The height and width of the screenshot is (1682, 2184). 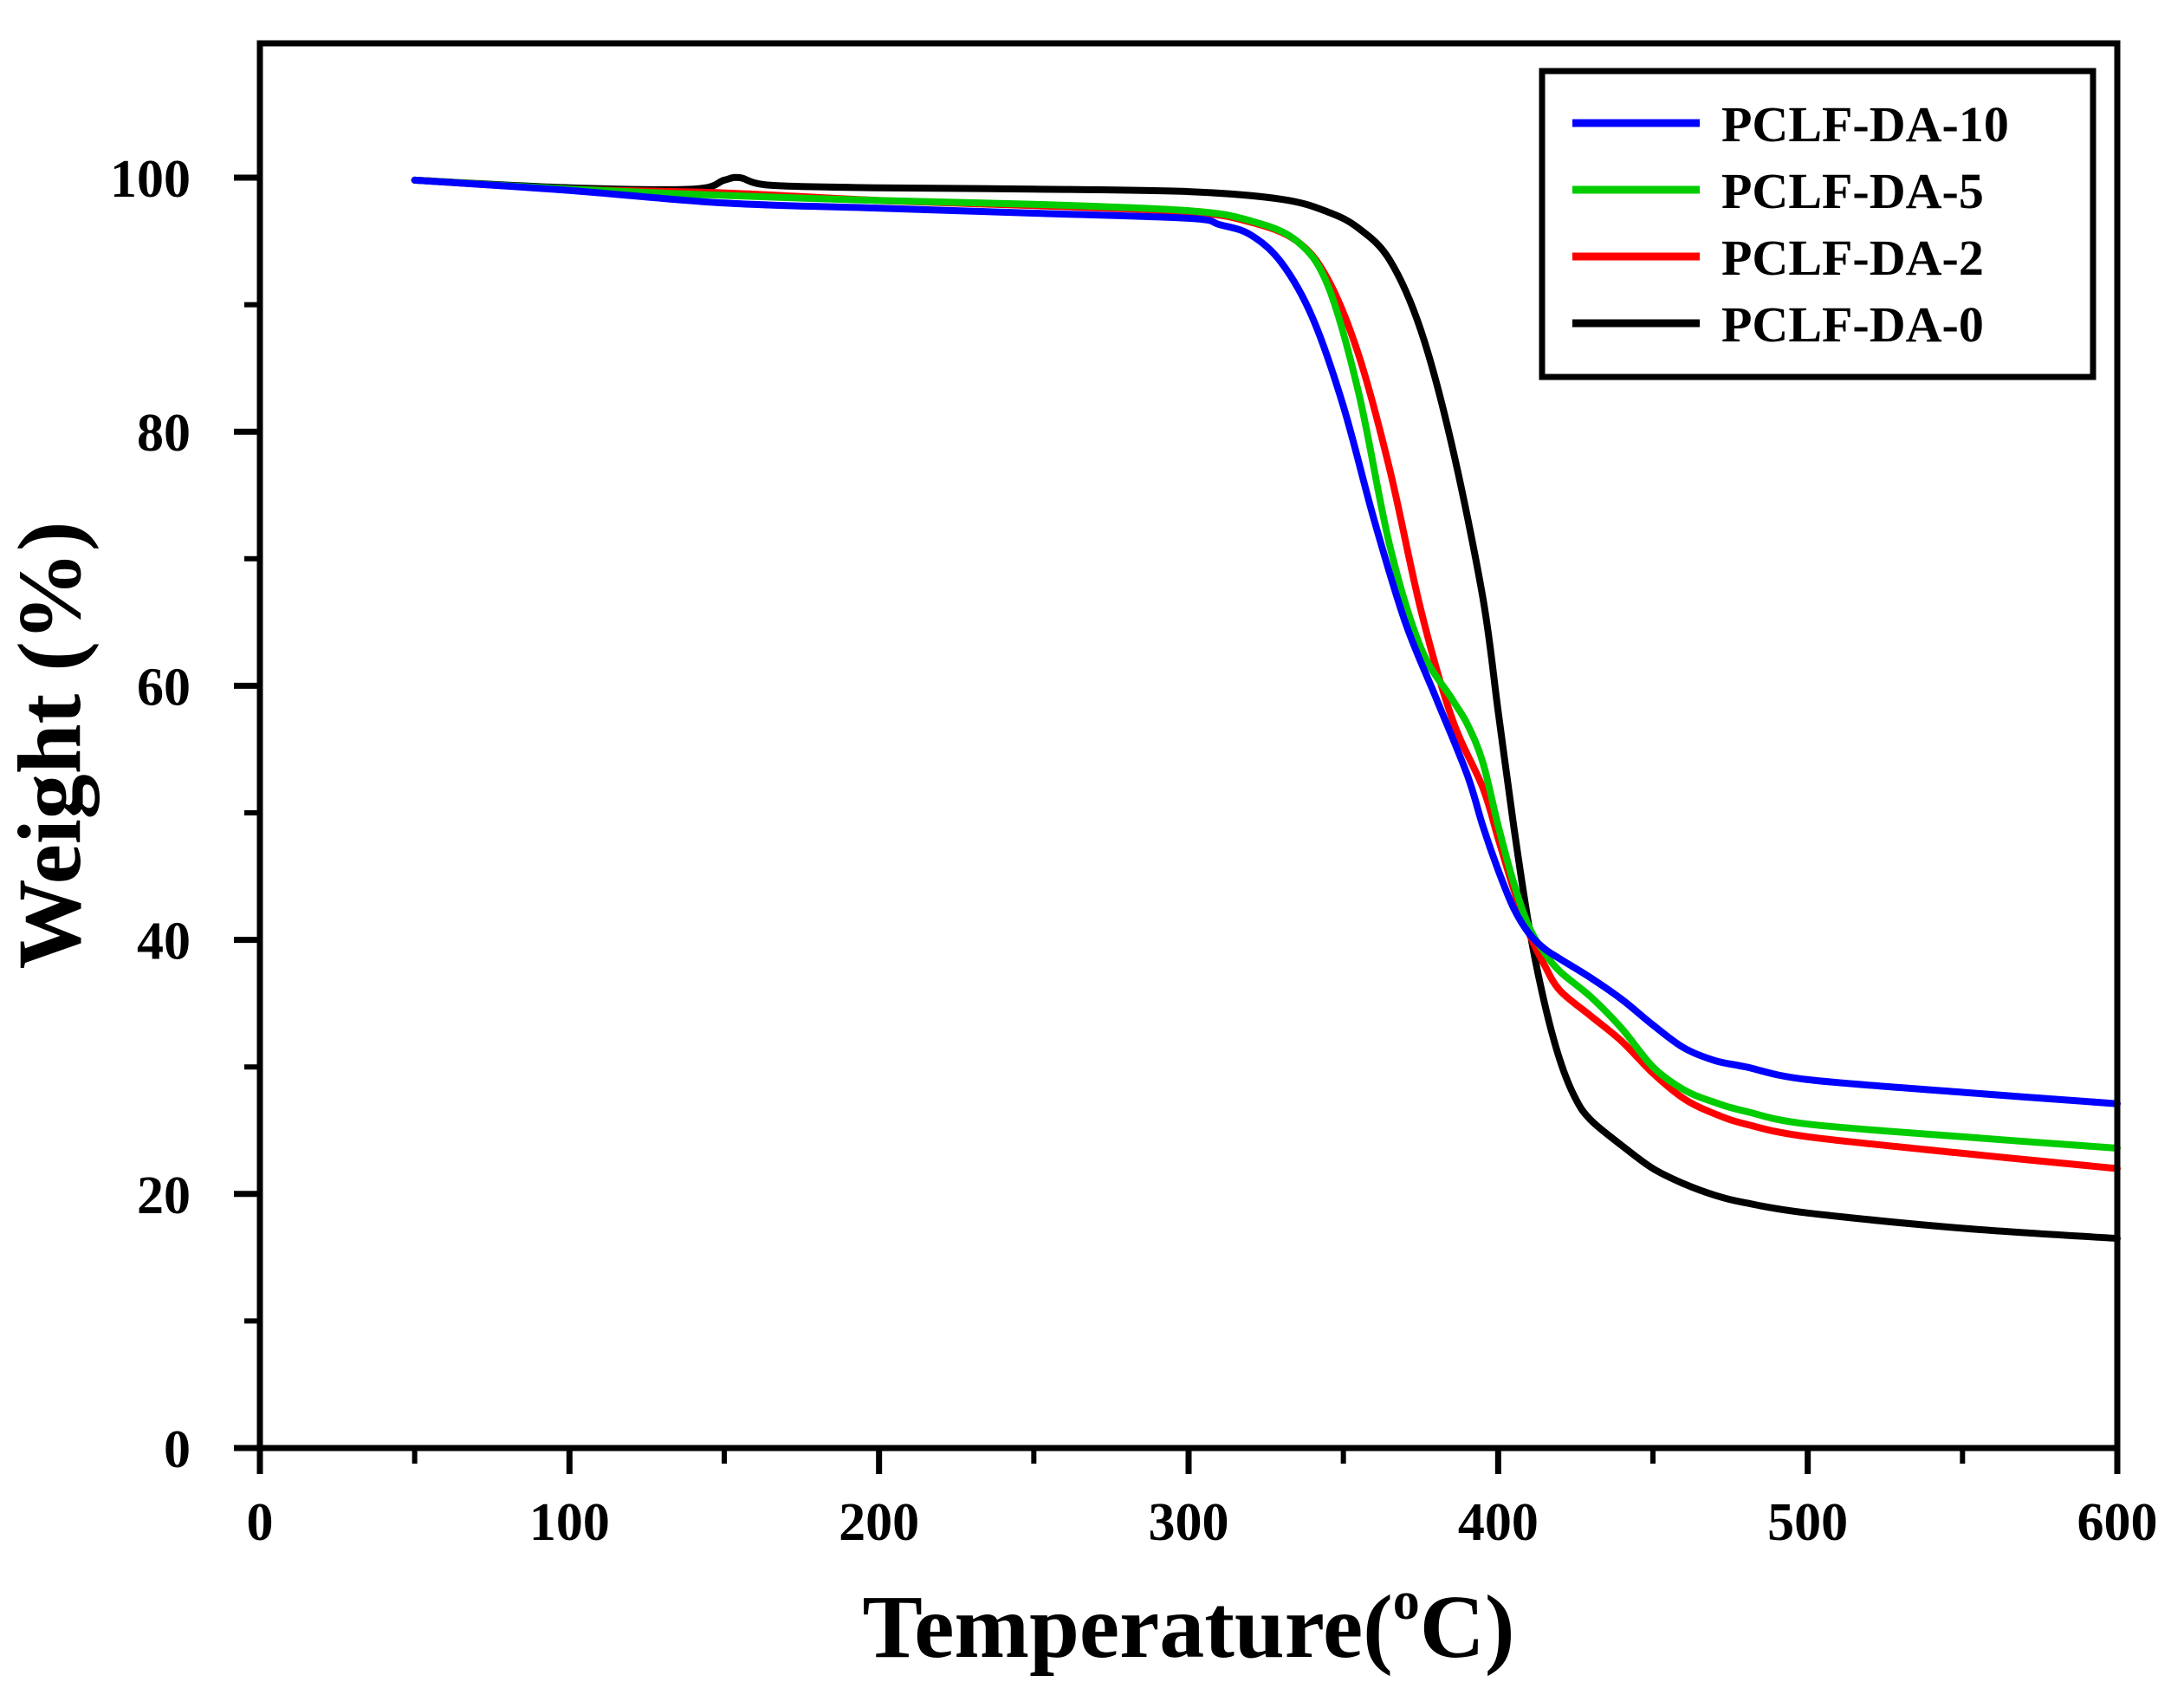 I want to click on x-axis-unit: C, so click(x=1452, y=1627).